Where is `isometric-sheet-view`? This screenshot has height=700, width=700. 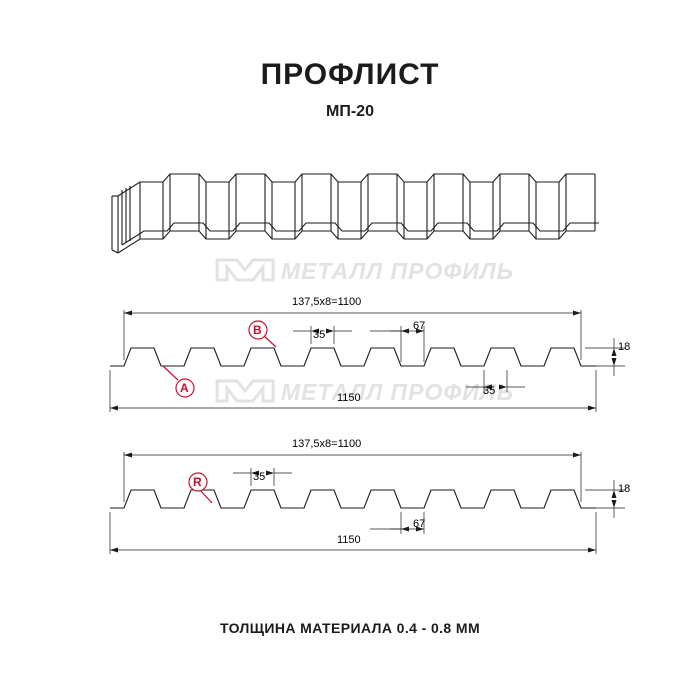
isometric-sheet-view is located at coordinates (355, 213).